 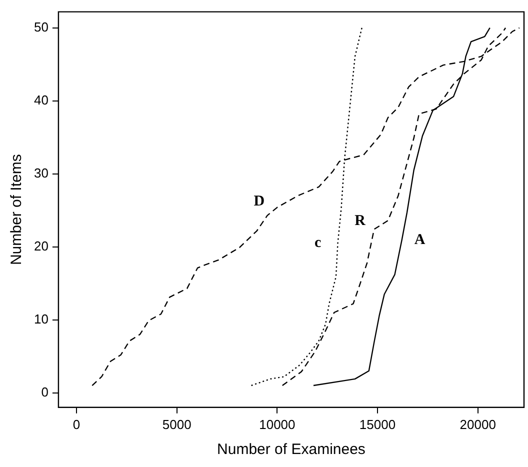 I want to click on series-label: c, so click(x=318, y=243).